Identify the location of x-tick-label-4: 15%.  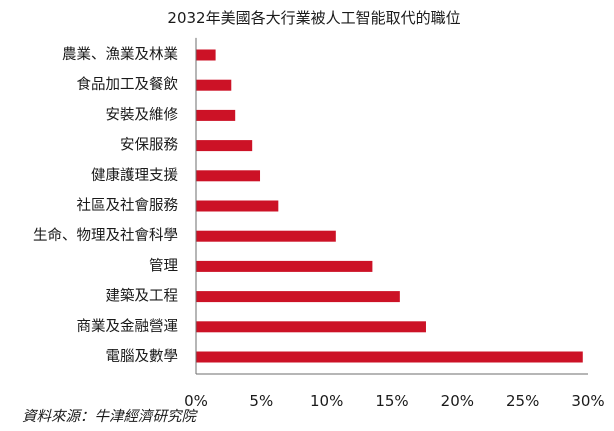
(391, 401).